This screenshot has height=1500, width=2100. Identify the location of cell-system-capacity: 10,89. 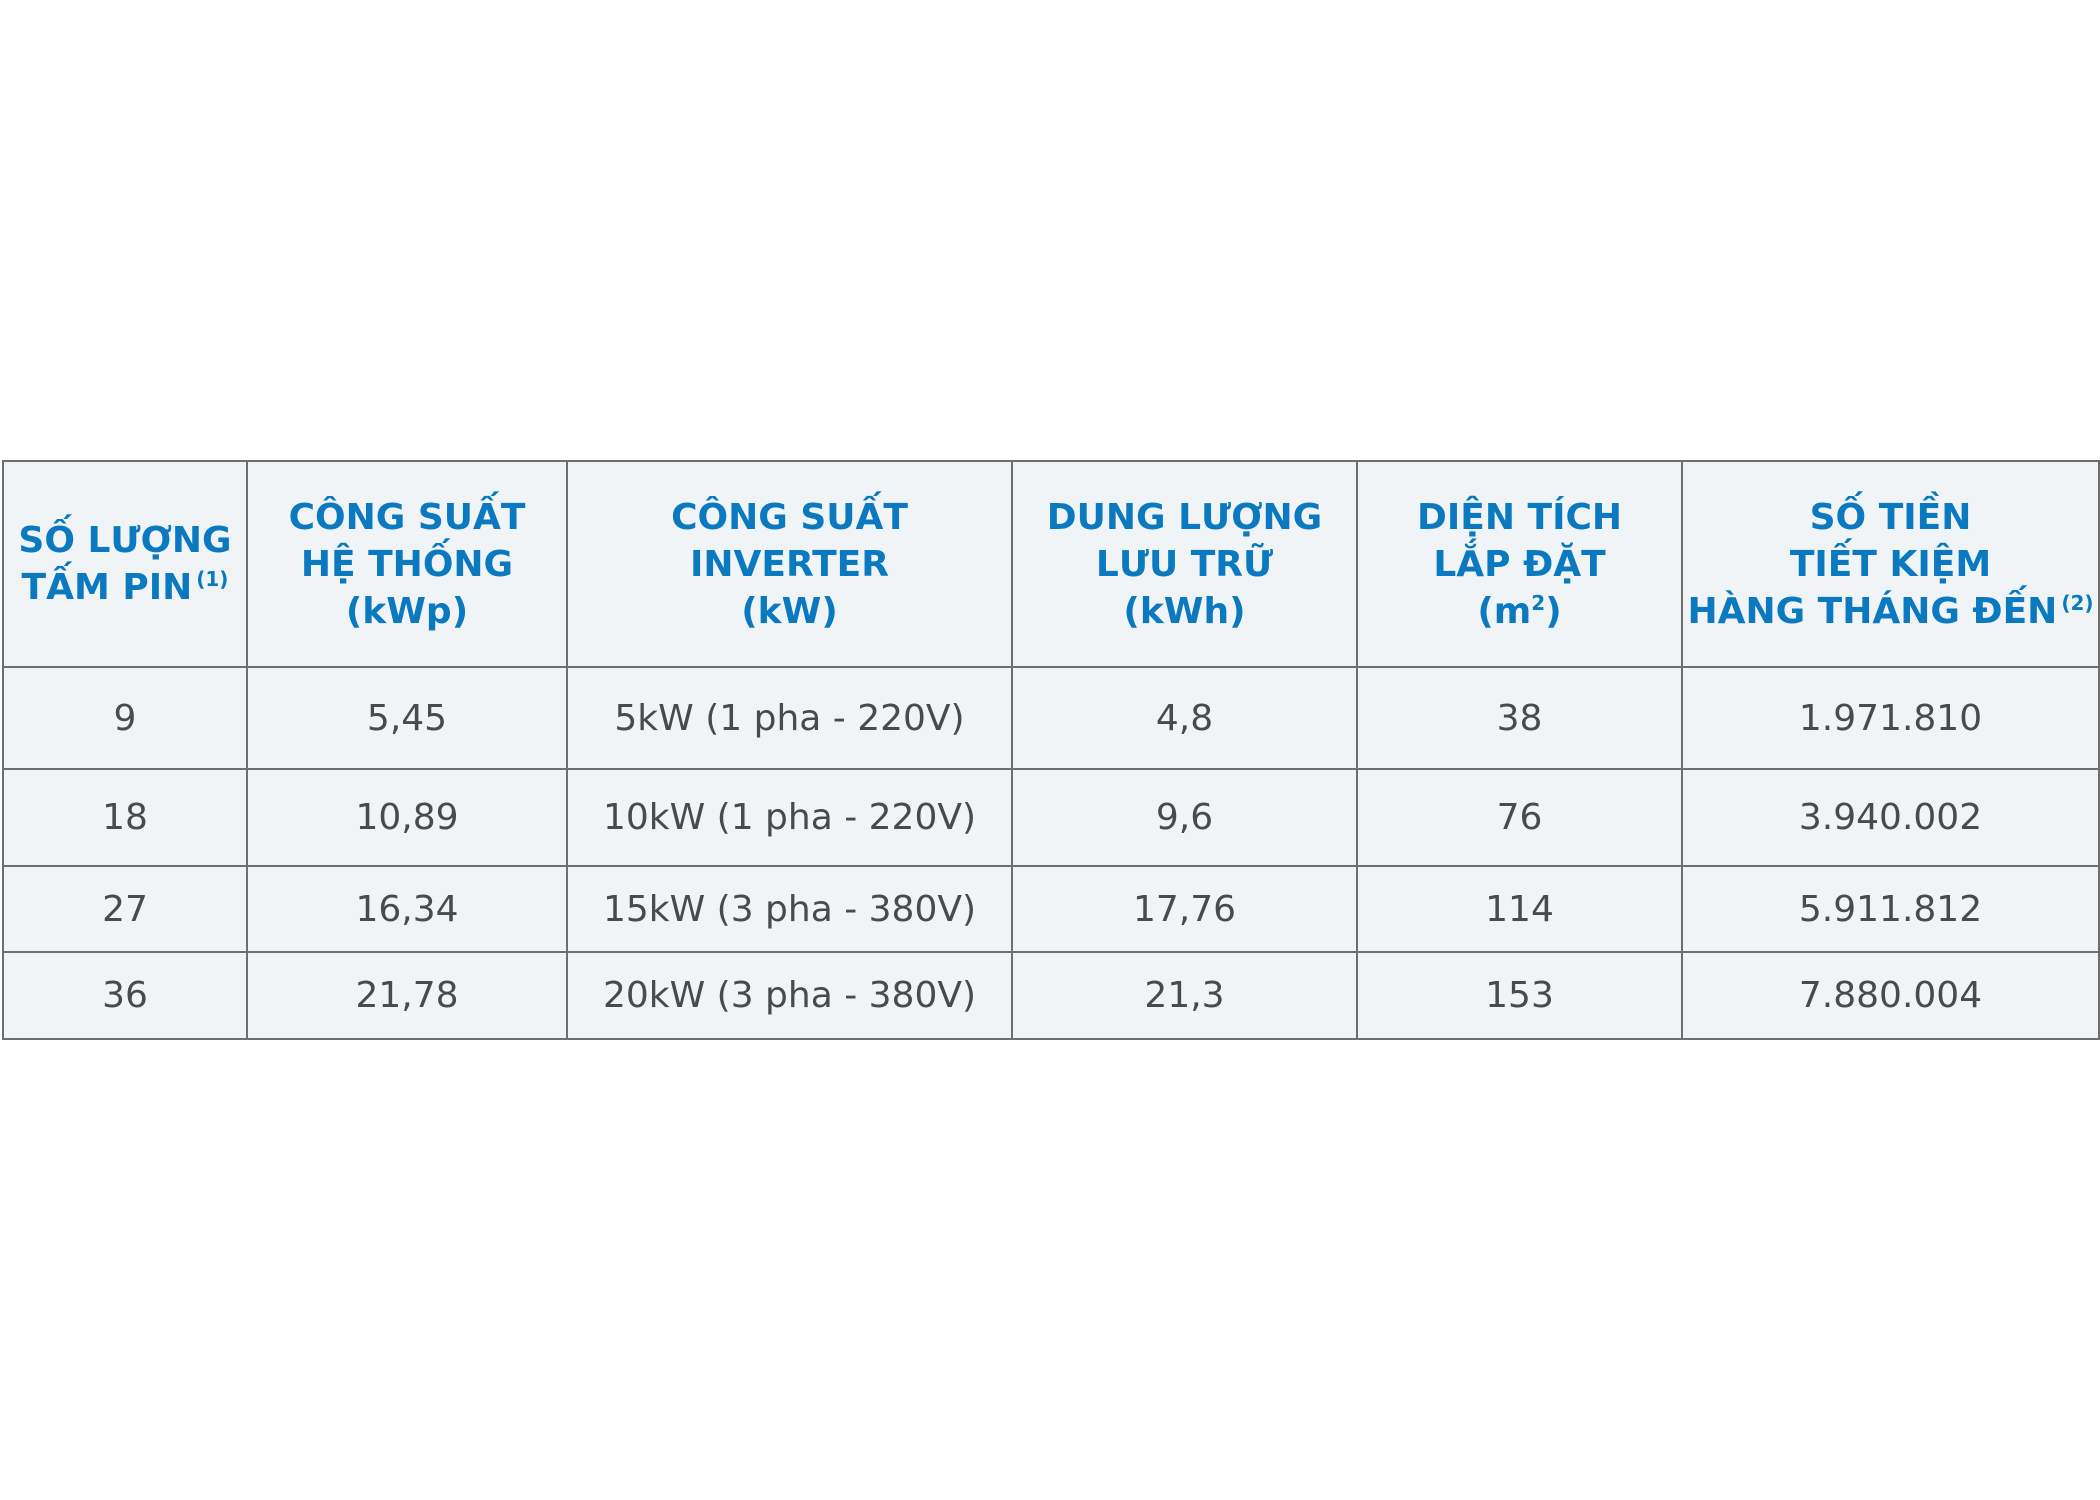
(407, 817).